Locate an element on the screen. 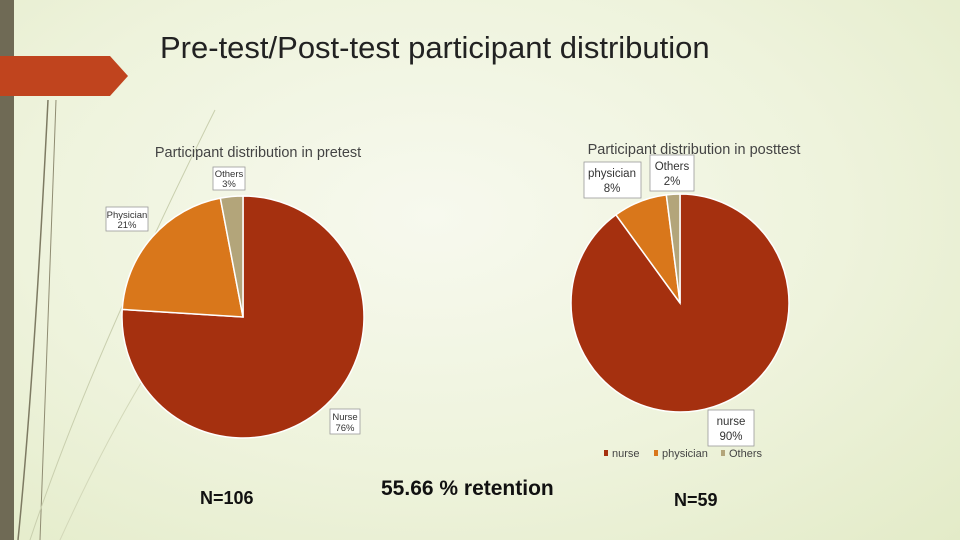 The height and width of the screenshot is (540, 960). pretest-label-others-name: Others is located at coordinates (229, 174).